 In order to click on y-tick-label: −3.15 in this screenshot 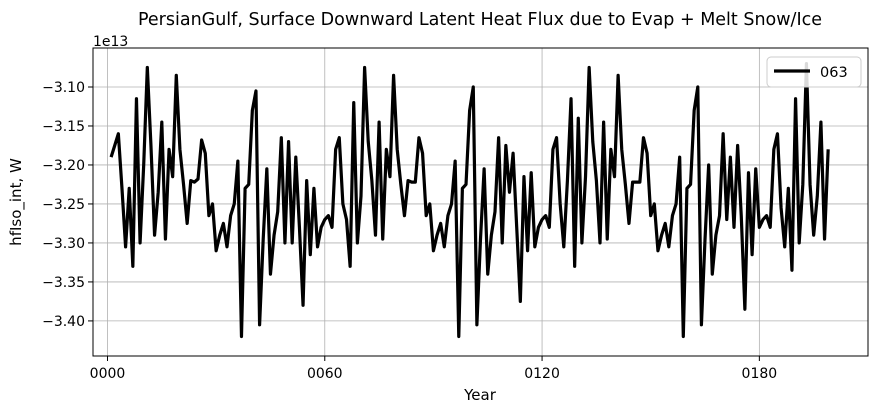, I will do `click(63, 127)`.